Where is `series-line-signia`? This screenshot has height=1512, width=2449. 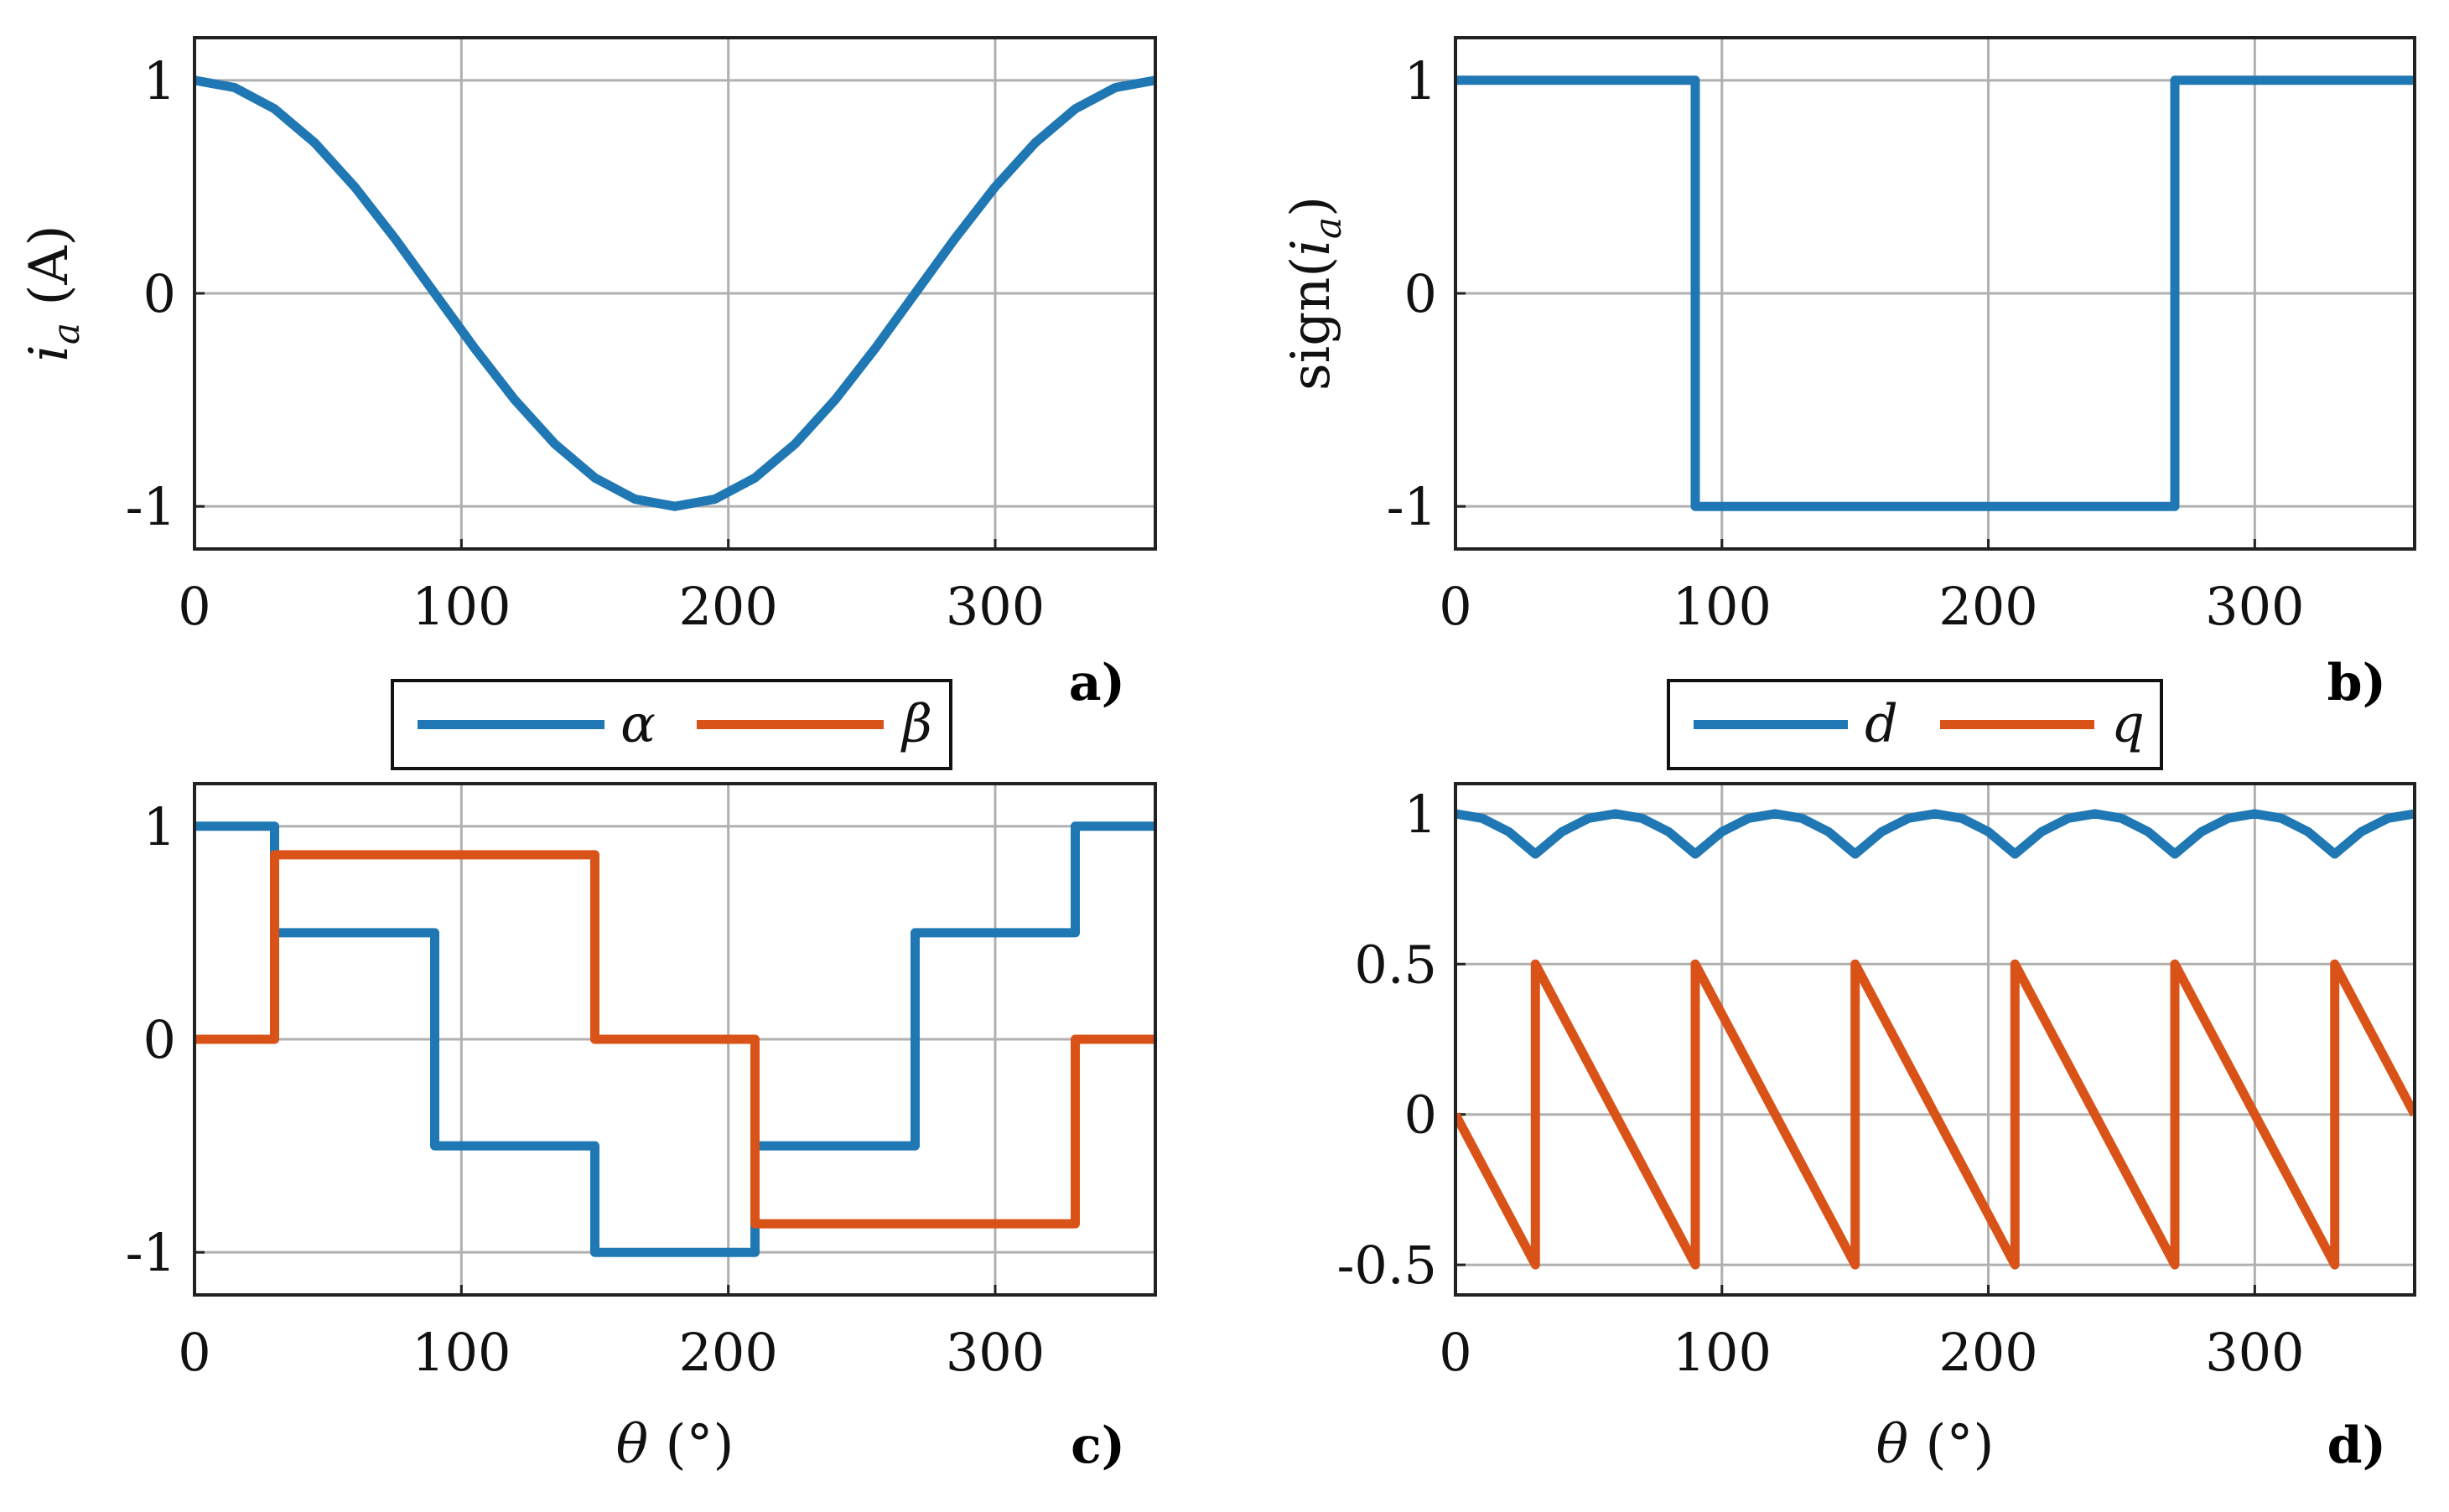 series-line-signia is located at coordinates (1935, 293).